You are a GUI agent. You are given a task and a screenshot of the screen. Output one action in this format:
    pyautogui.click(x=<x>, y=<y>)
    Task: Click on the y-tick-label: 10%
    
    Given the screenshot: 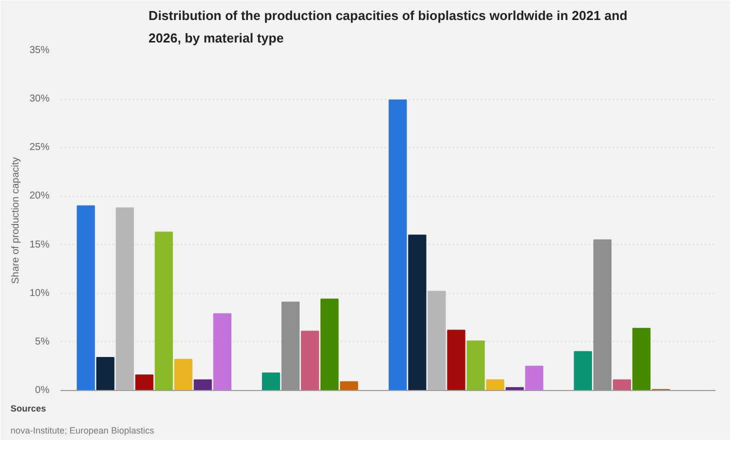 What is the action you would take?
    pyautogui.click(x=39, y=293)
    